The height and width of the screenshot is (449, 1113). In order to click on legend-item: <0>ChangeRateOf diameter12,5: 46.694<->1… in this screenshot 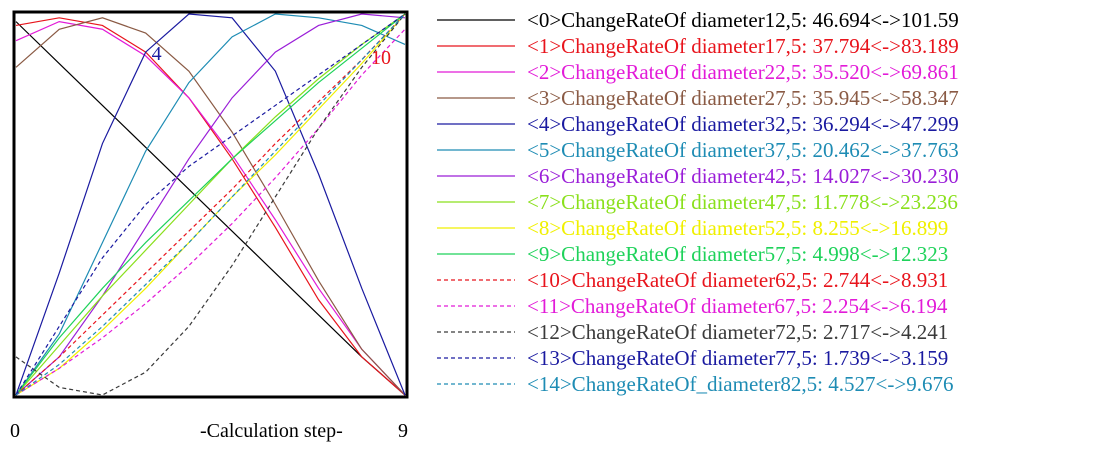, I will do `click(770, 21)`.